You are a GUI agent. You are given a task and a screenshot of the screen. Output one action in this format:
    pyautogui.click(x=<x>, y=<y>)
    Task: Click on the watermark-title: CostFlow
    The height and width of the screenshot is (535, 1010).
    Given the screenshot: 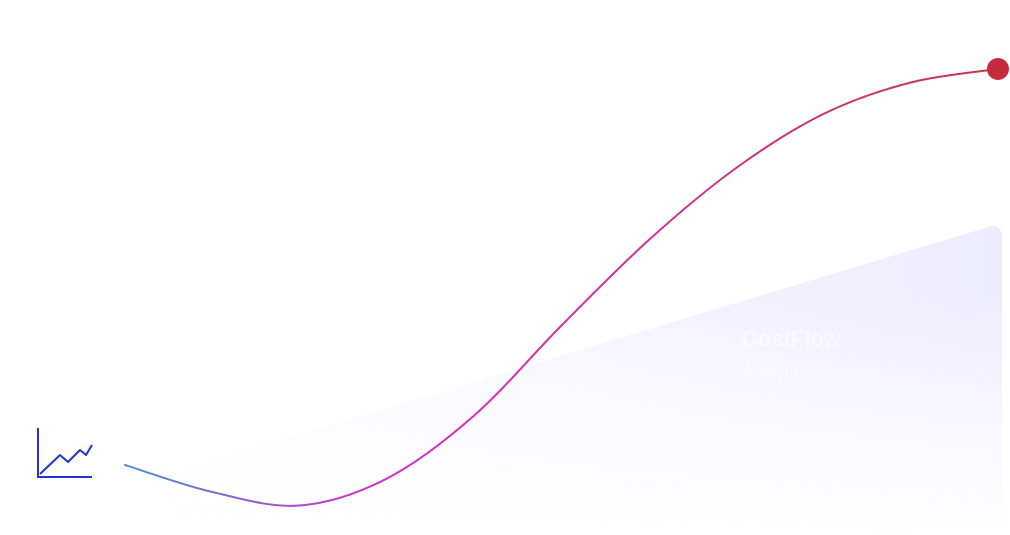 What is the action you would take?
    pyautogui.click(x=792, y=338)
    